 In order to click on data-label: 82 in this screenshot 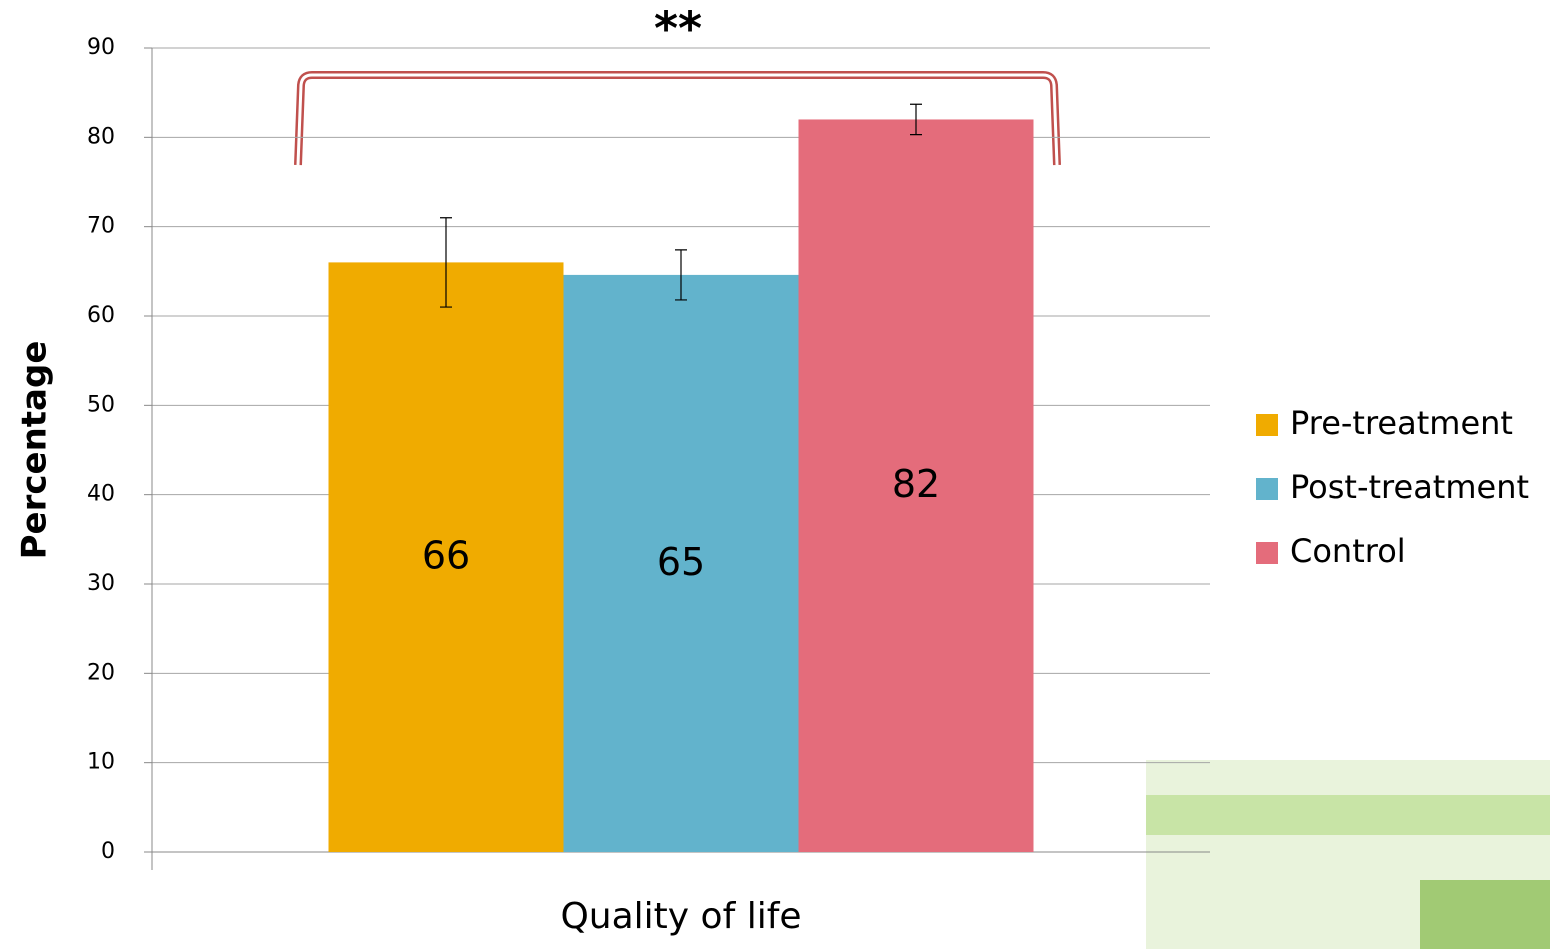, I will do `click(916, 484)`.